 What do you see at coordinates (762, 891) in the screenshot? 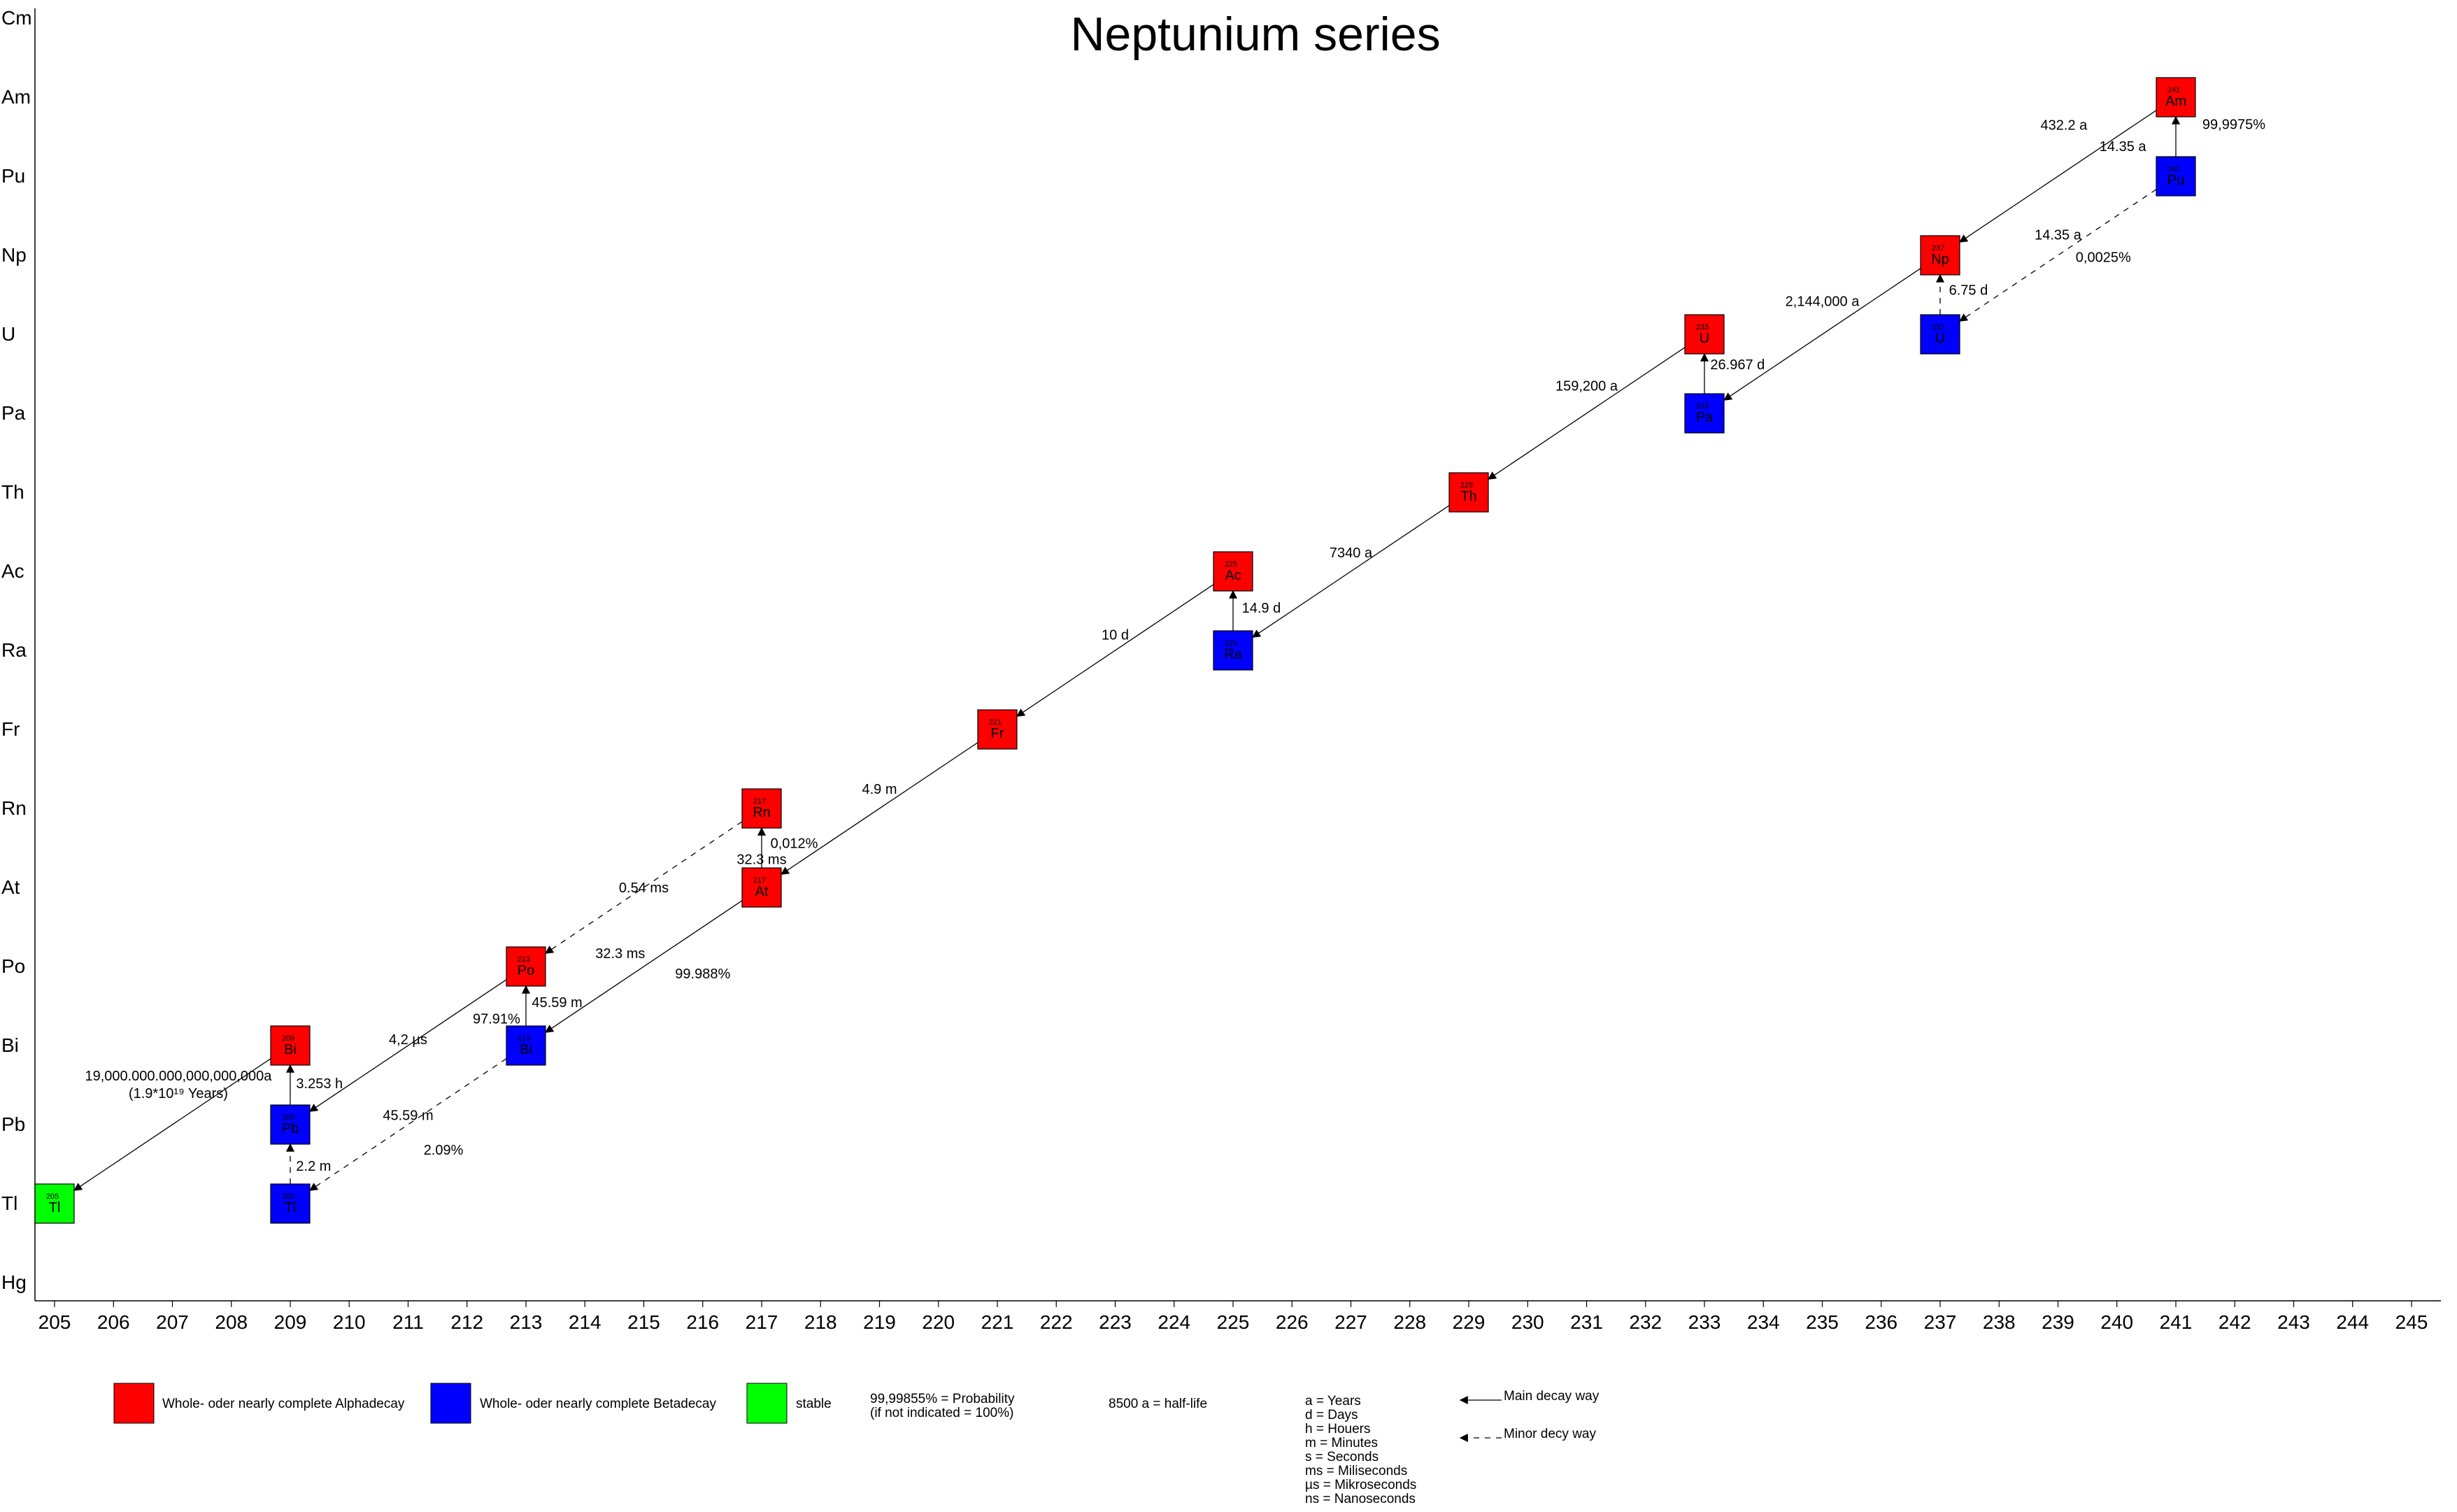
I see `nuclide-symbol: At` at bounding box center [762, 891].